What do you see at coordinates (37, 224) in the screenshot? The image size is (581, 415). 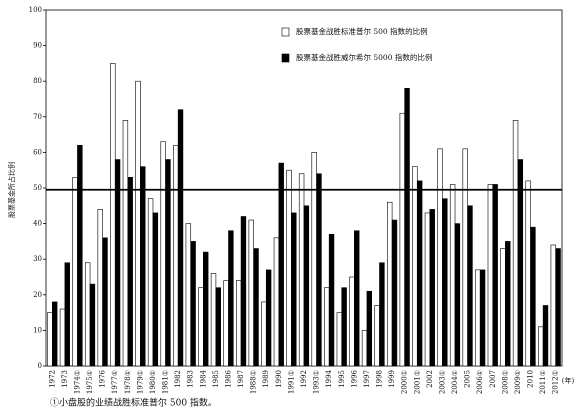 I see `y-tick-label: 40` at bounding box center [37, 224].